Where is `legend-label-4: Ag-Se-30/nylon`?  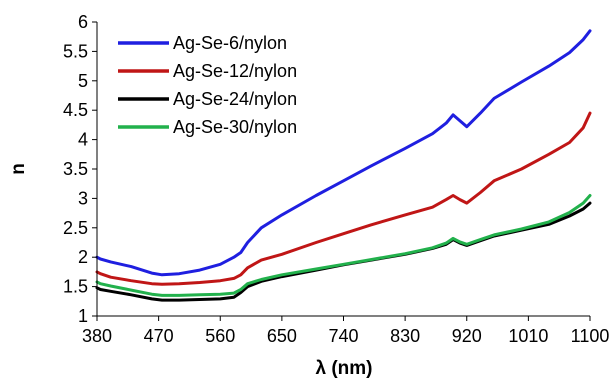
legend-label-4: Ag-Se-30/nylon is located at coordinates (235, 127).